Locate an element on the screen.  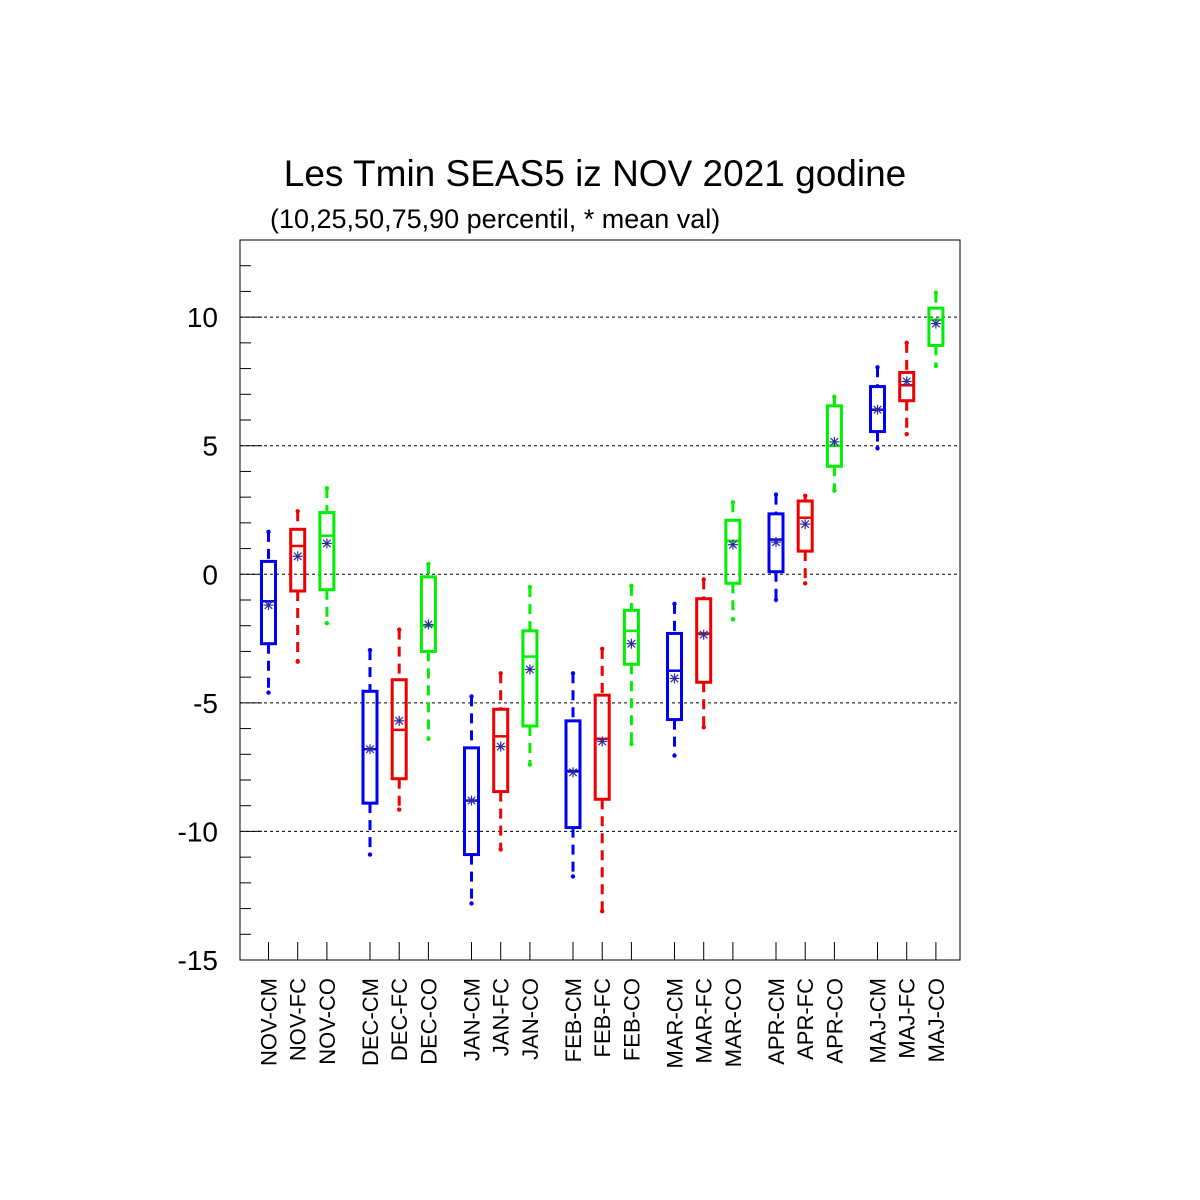
y-tick-label: -10 is located at coordinates (198, 831).